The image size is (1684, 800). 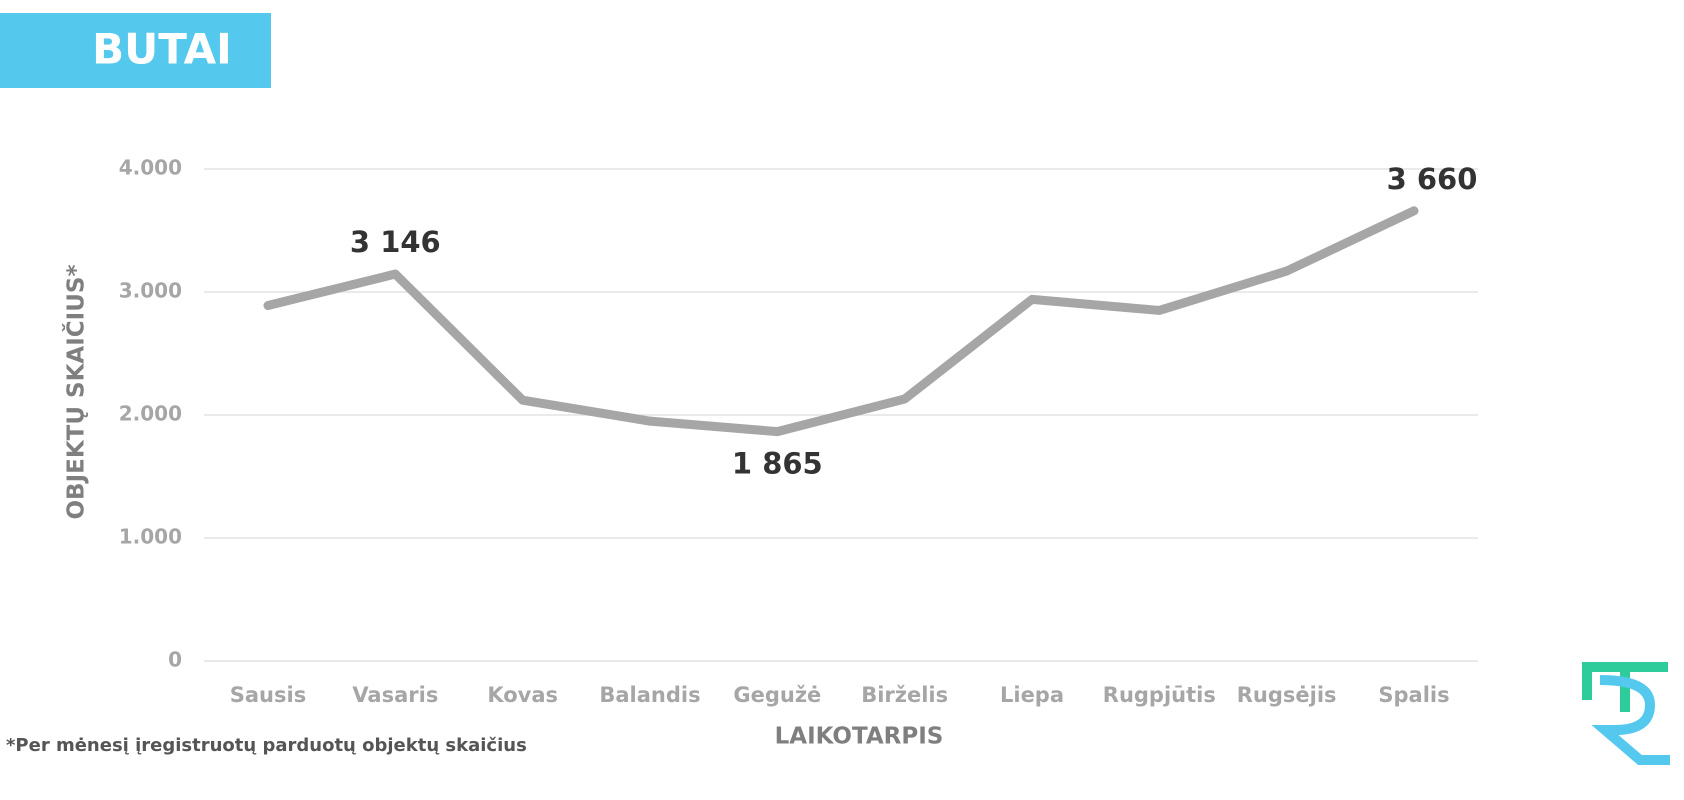 What do you see at coordinates (904, 695) in the screenshot?
I see `x-tick-label: Birželis` at bounding box center [904, 695].